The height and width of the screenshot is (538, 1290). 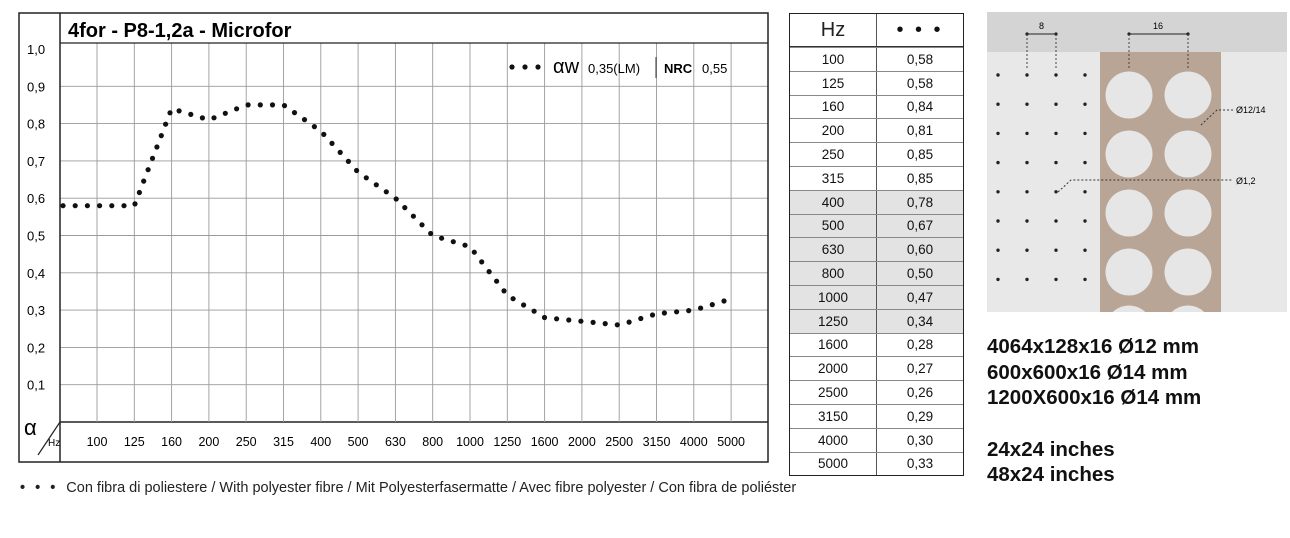 What do you see at coordinates (36, 86) in the screenshot?
I see `y-tick-label: 0,9` at bounding box center [36, 86].